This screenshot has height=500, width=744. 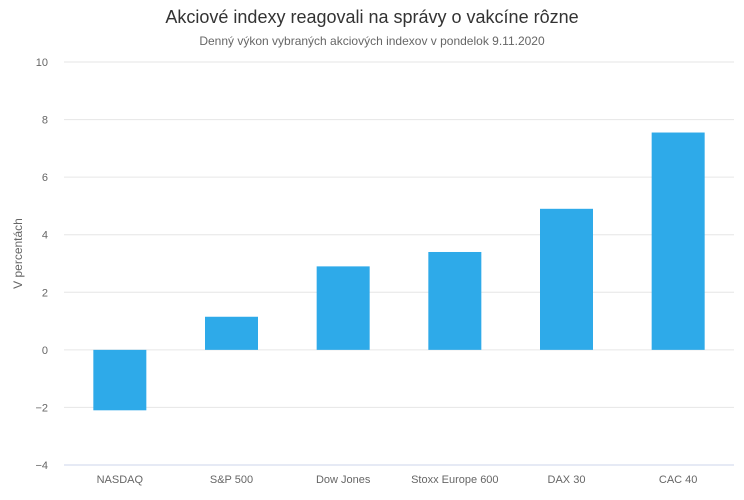 I want to click on x-tick-label: CAC 40, so click(x=678, y=480).